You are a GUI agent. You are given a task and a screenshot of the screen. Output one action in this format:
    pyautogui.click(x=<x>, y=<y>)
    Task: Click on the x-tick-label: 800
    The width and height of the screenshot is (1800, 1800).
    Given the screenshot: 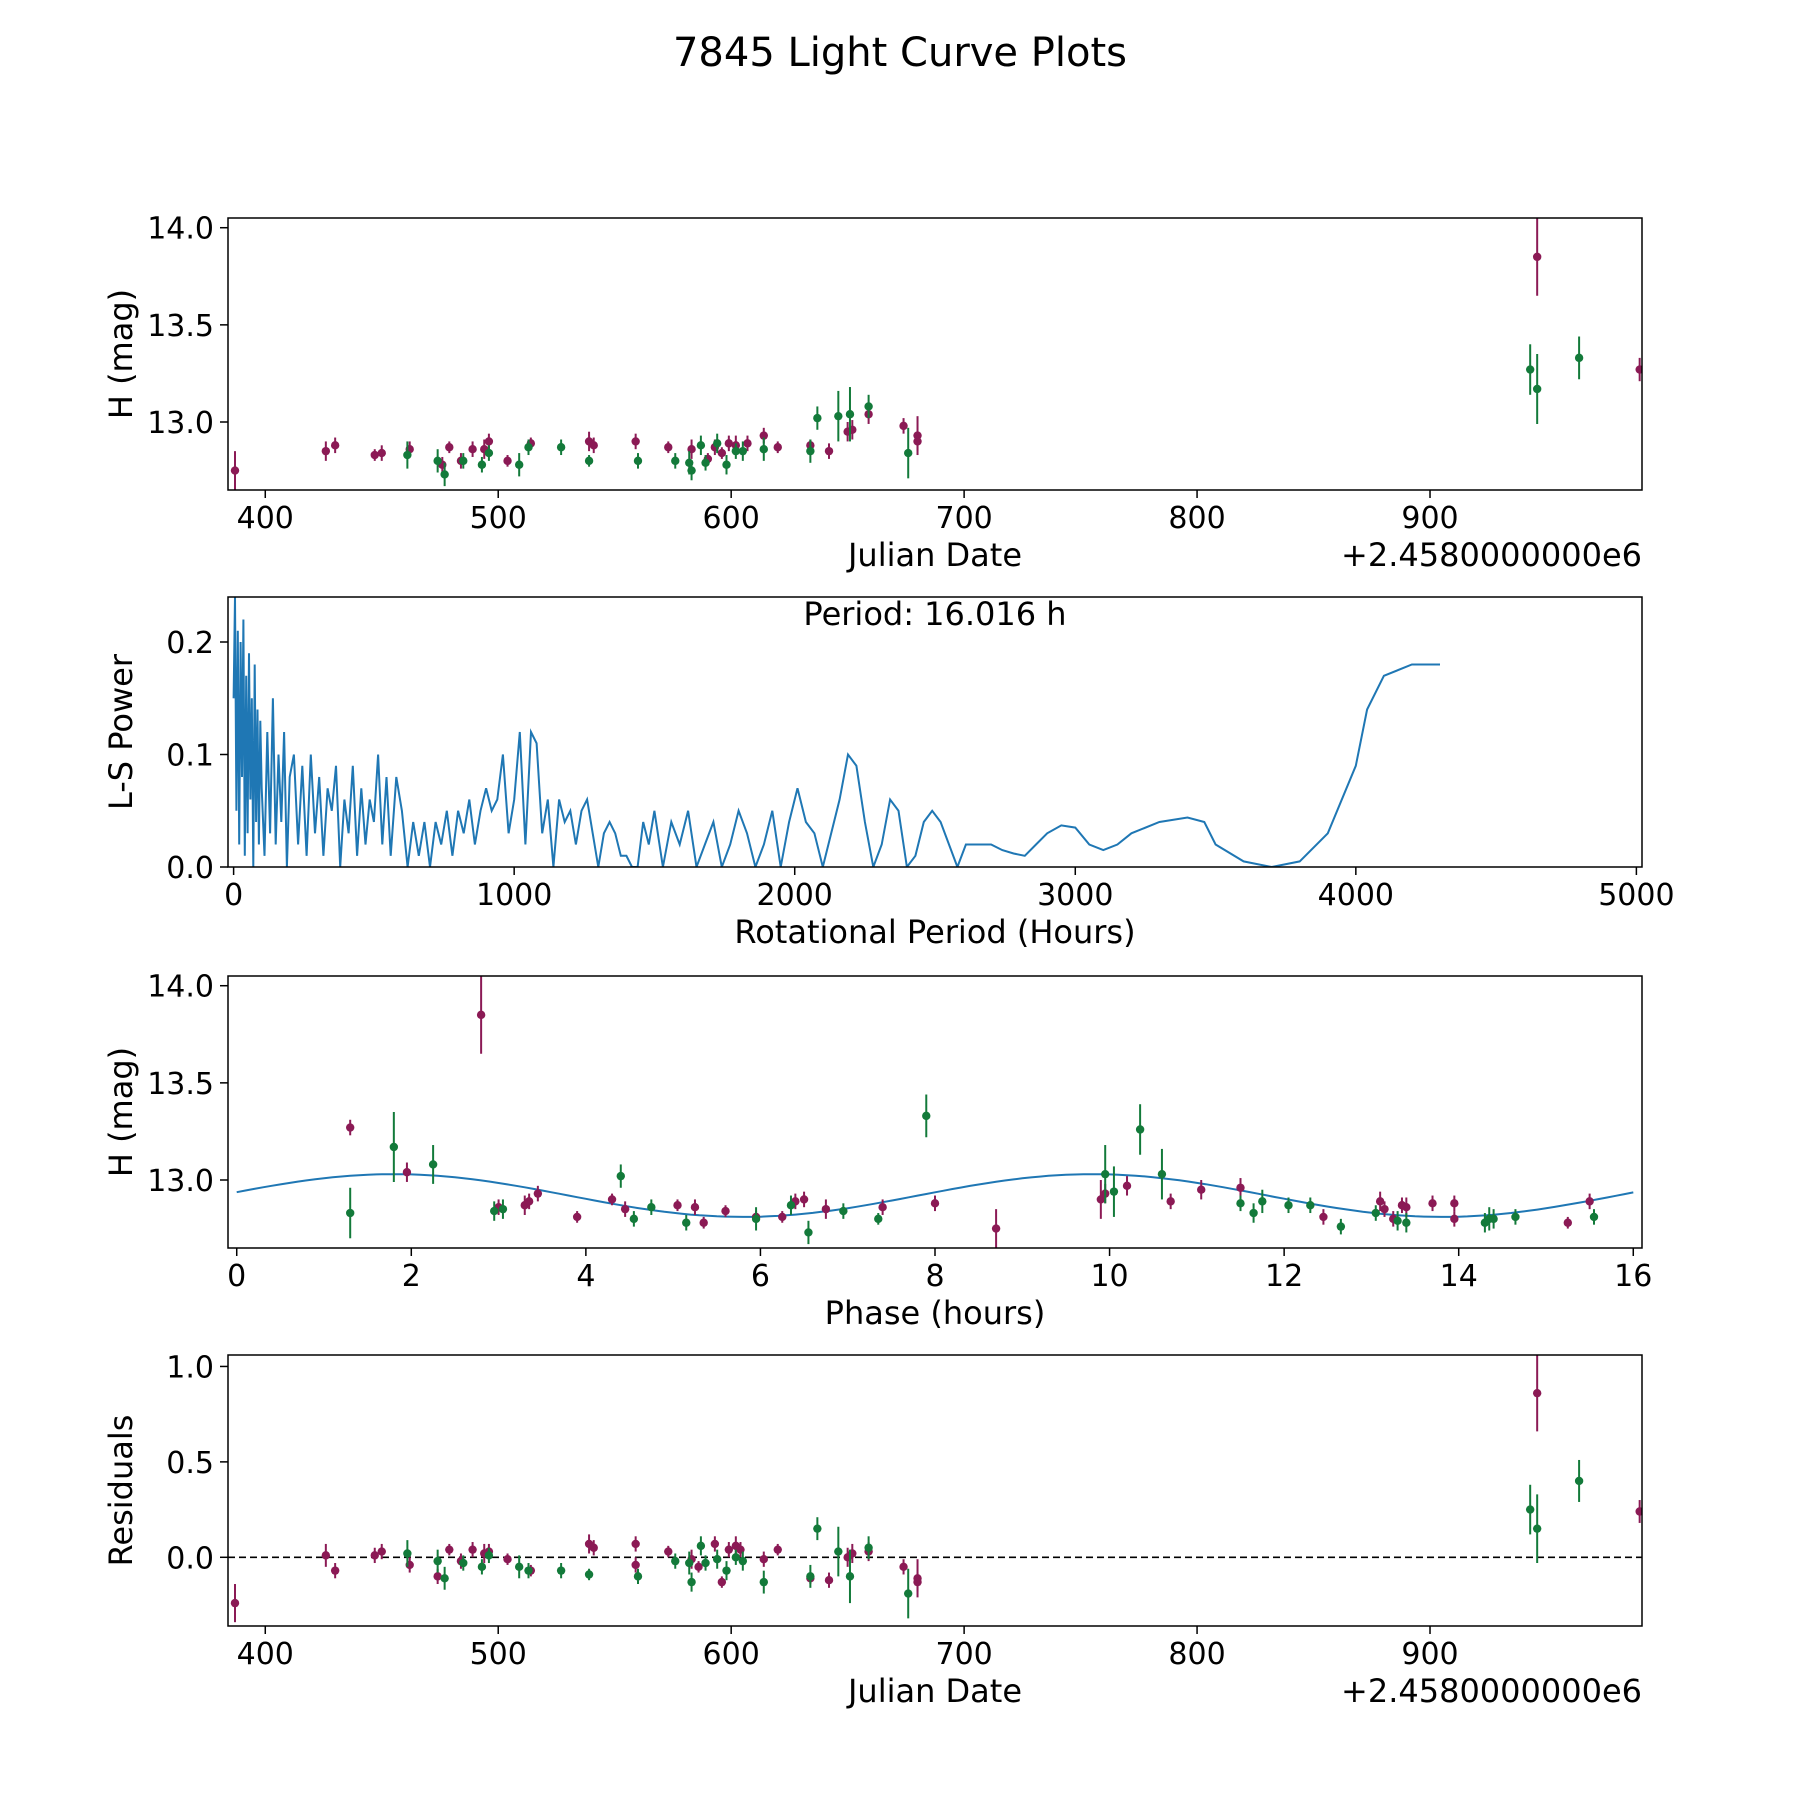 What is the action you would take?
    pyautogui.click(x=1196, y=1654)
    